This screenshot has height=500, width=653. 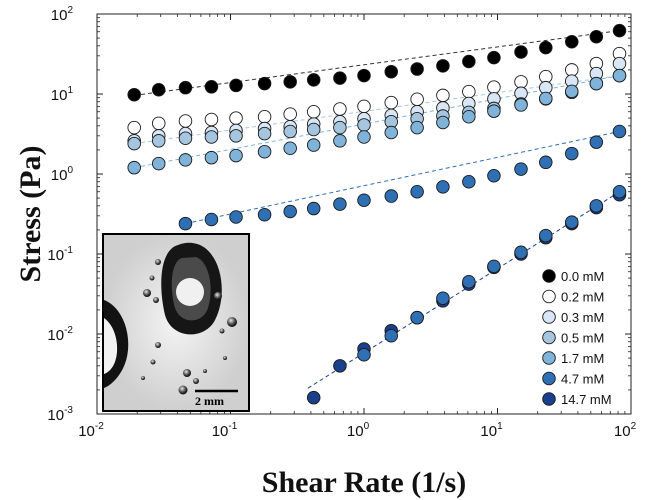 What do you see at coordinates (60, 254) in the screenshot?
I see `y-tick-label: 10⁻¹` at bounding box center [60, 254].